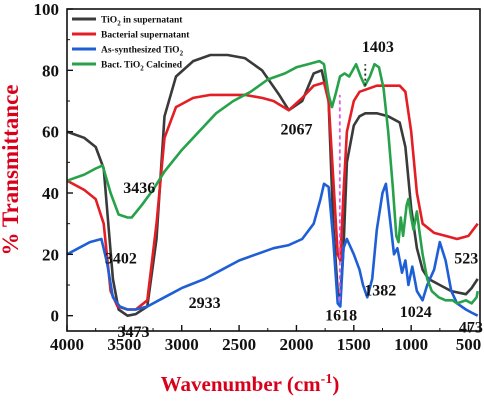 The height and width of the screenshot is (410, 484). What do you see at coordinates (142, 22) in the screenshot?
I see `legend-label-1: TiO2 in supernatant` at bounding box center [142, 22].